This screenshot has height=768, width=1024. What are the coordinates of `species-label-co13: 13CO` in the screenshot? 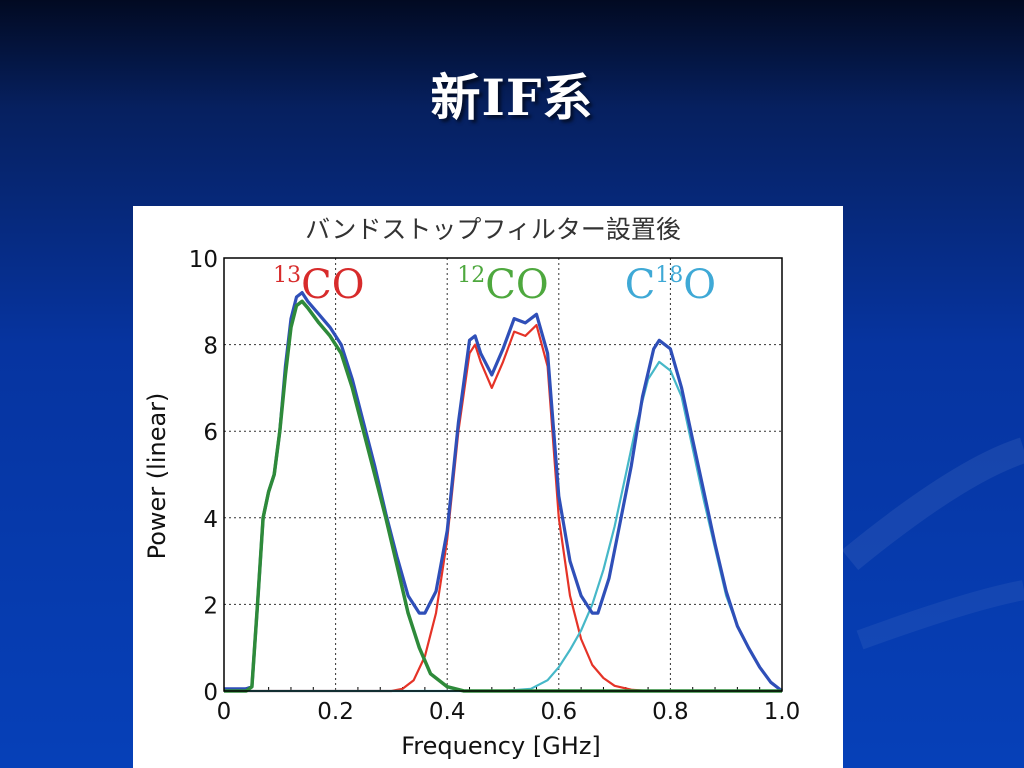 It's located at (318, 285).